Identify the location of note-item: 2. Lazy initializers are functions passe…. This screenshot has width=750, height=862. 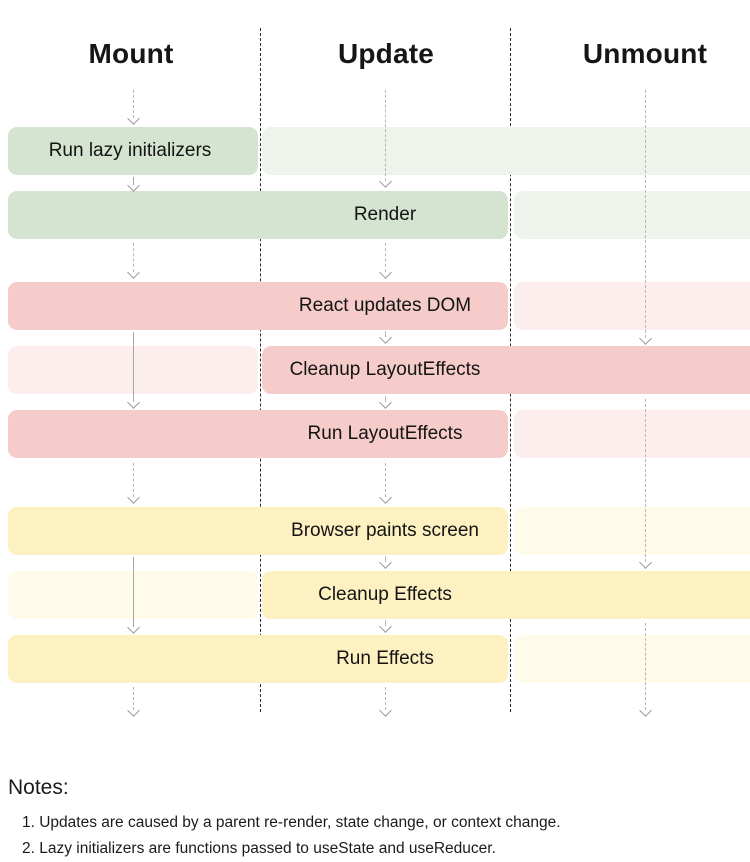
(259, 848).